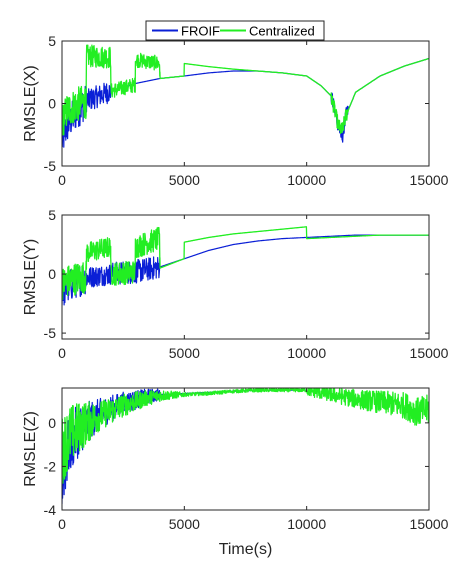  Describe the element at coordinates (50, 466) in the screenshot. I see `y-tick-label-z: -2` at that location.